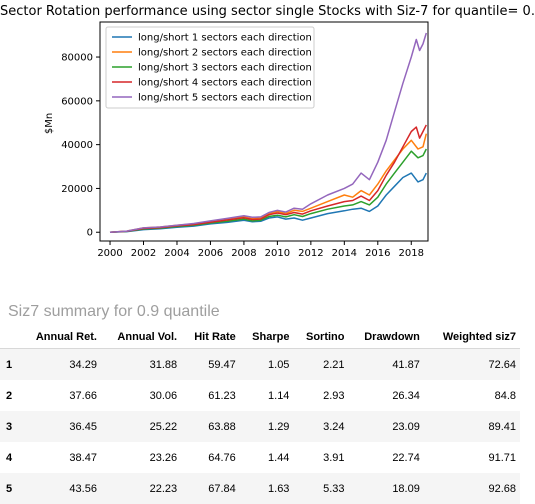 The width and height of the screenshot is (535, 504). Describe the element at coordinates (83, 457) in the screenshot. I see `cell-annual-ret: 38.47` at that location.